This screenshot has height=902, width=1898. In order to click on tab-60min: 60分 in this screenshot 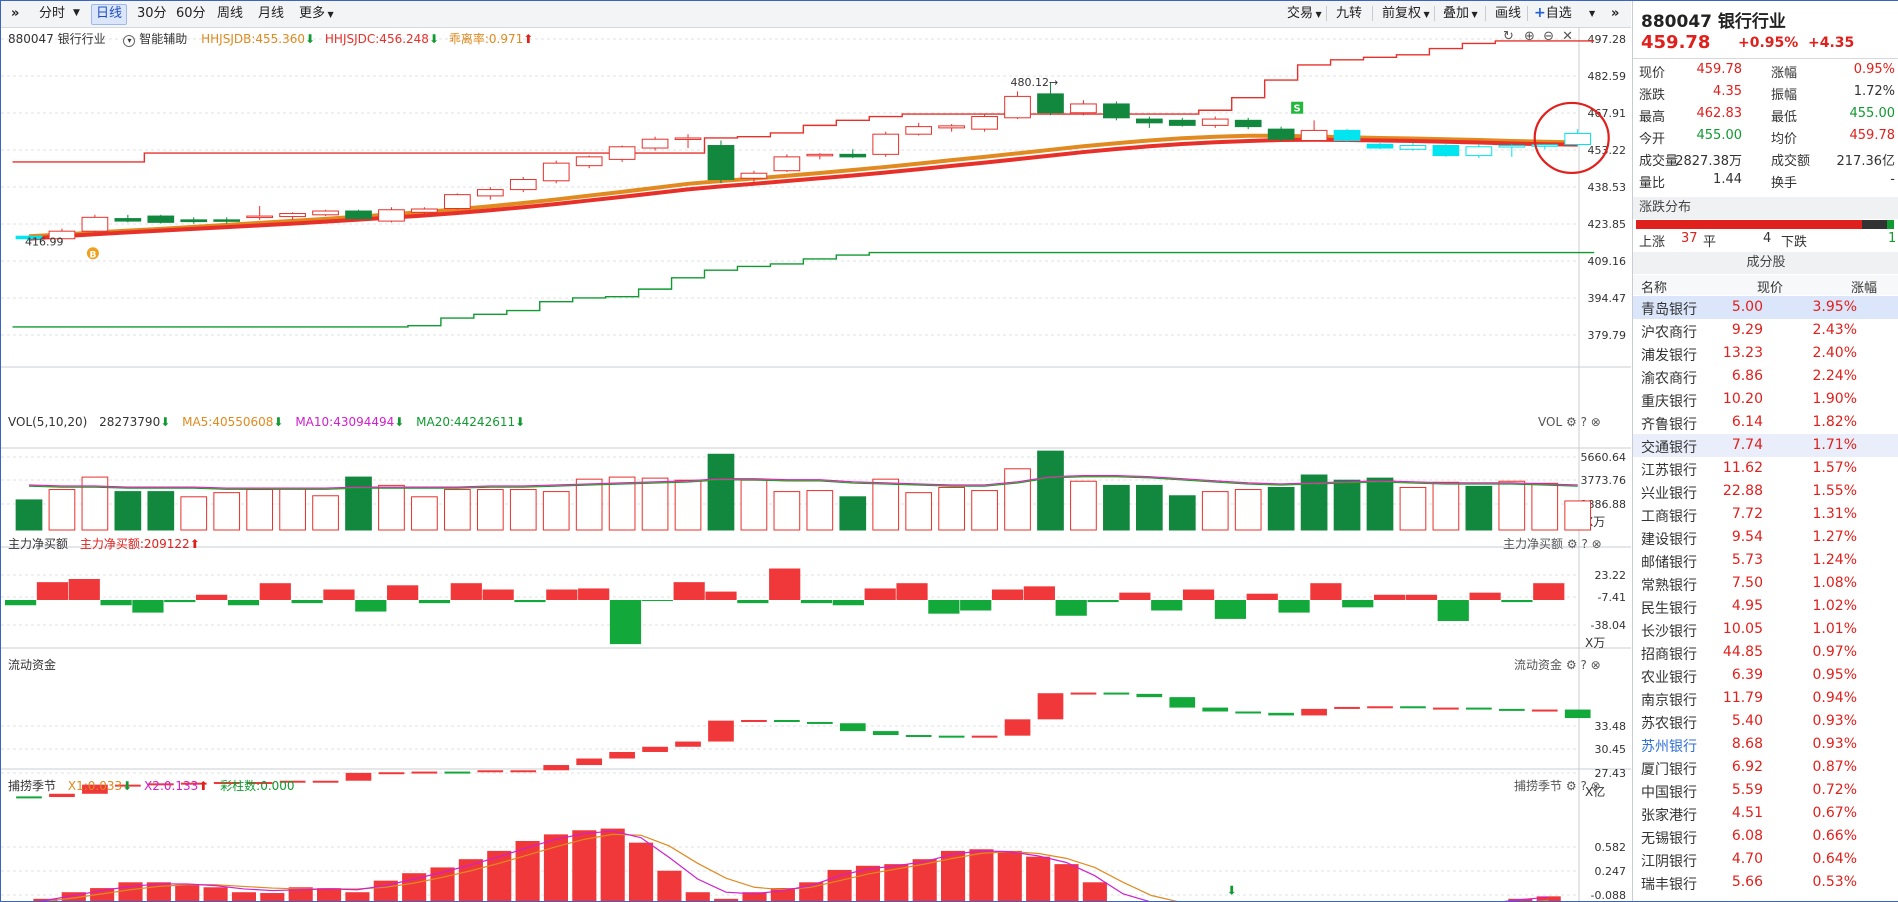, I will do `click(191, 13)`.